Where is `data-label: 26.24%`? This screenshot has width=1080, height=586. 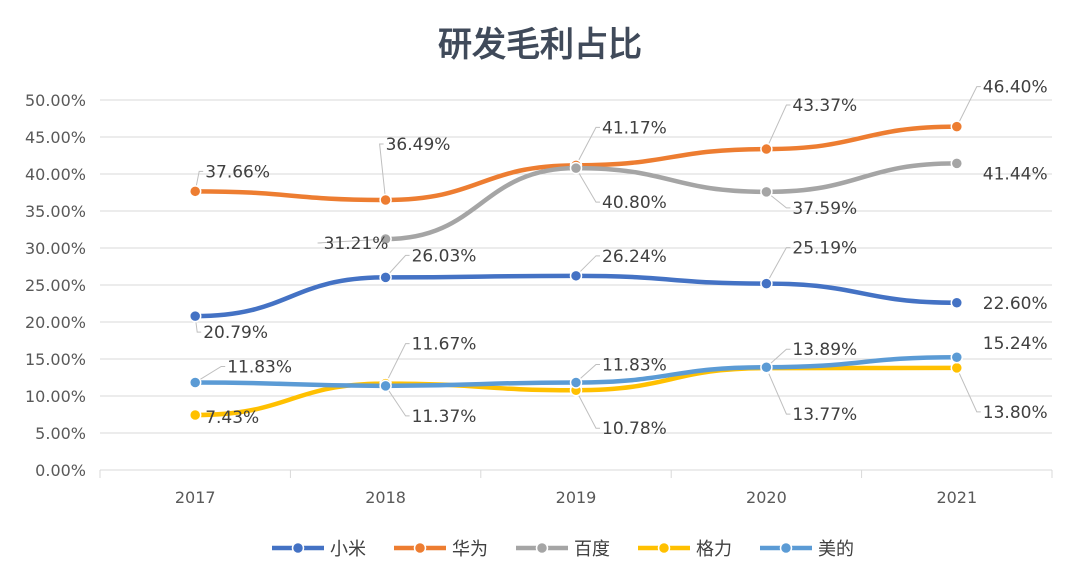
data-label: 26.24% is located at coordinates (634, 257).